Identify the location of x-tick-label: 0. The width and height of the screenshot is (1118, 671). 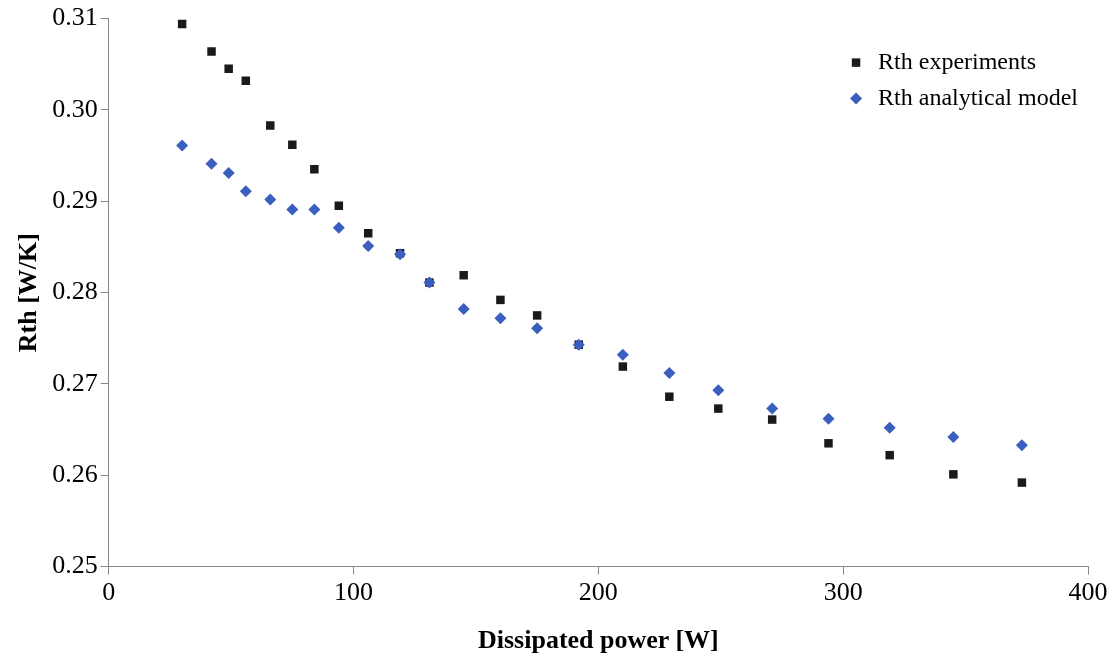
(109, 592).